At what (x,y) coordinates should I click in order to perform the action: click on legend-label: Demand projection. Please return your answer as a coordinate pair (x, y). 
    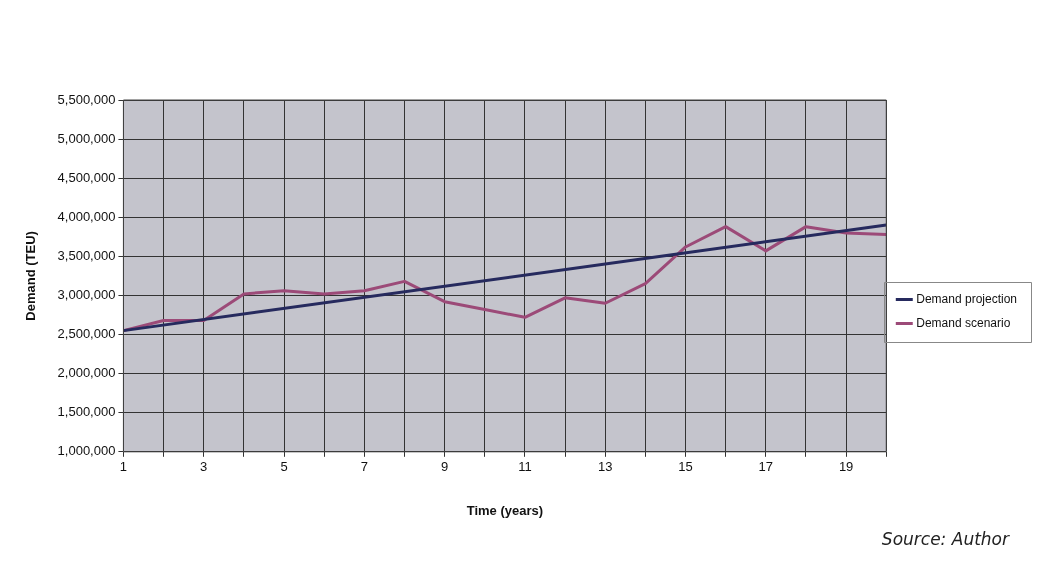
    Looking at the image, I should click on (967, 298).